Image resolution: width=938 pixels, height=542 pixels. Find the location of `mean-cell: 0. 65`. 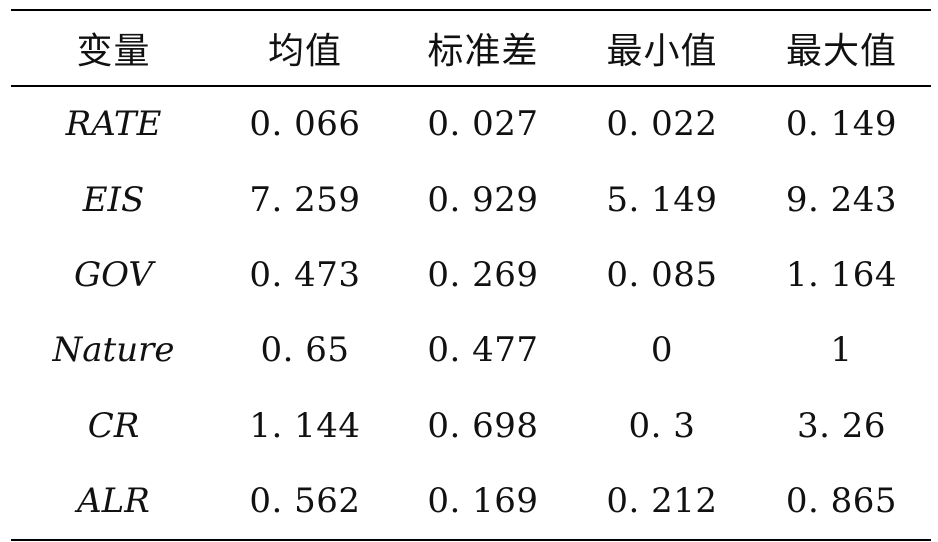

mean-cell: 0. 65 is located at coordinates (305, 350).